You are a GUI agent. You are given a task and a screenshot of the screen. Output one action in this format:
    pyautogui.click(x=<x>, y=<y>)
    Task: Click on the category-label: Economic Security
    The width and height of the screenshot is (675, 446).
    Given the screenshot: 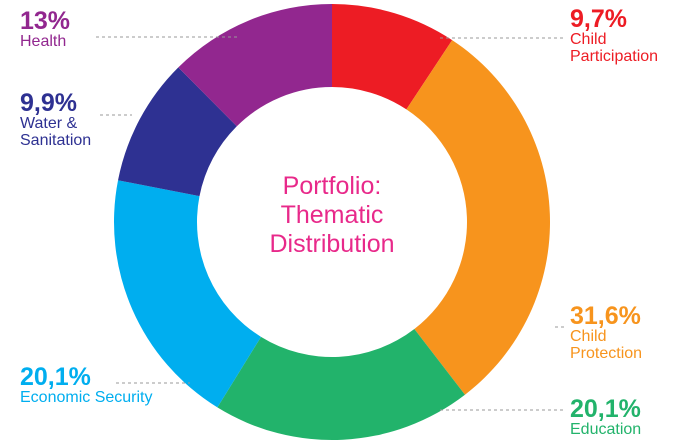 What is the action you would take?
    pyautogui.click(x=86, y=398)
    